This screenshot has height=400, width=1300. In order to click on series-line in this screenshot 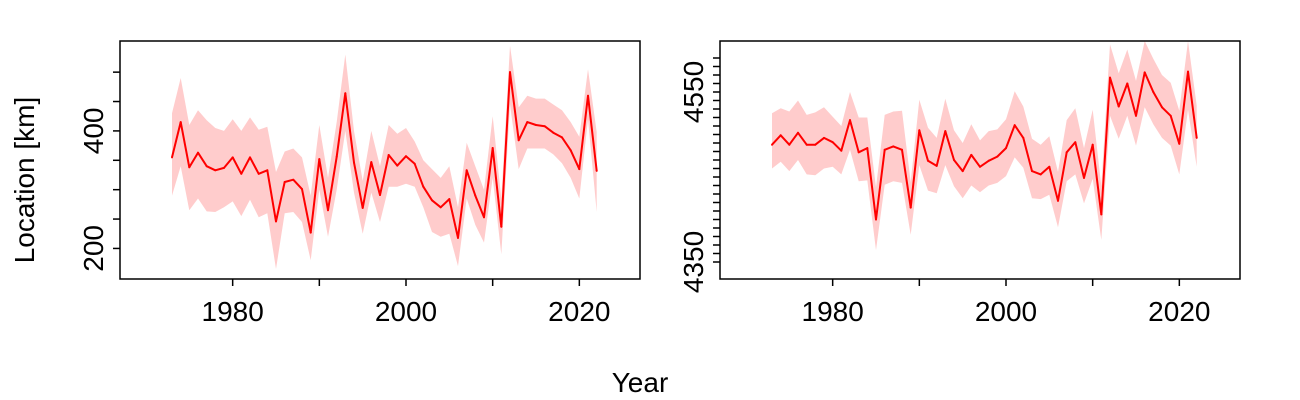, I will do `click(984, 145)`.